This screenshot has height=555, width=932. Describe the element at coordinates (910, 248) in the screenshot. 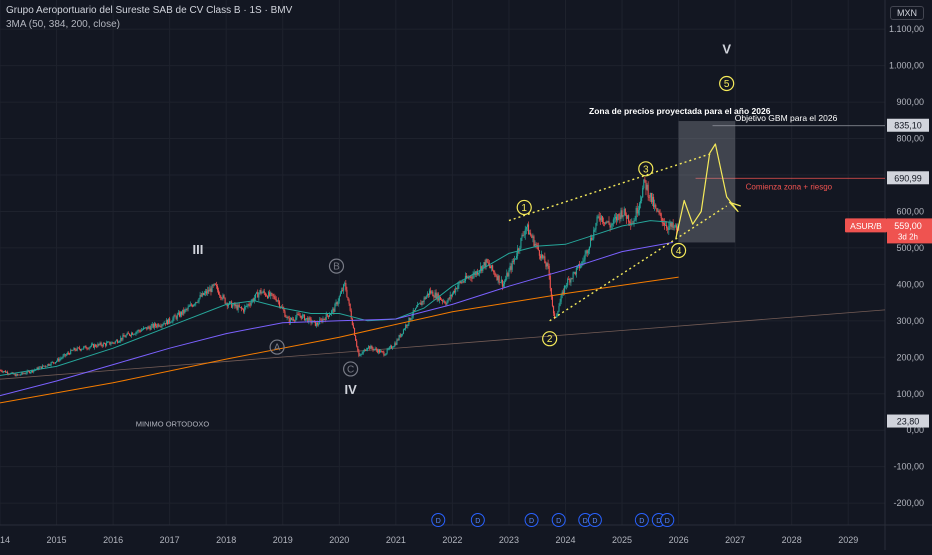

I see `y-tick-label: 500,00` at that location.